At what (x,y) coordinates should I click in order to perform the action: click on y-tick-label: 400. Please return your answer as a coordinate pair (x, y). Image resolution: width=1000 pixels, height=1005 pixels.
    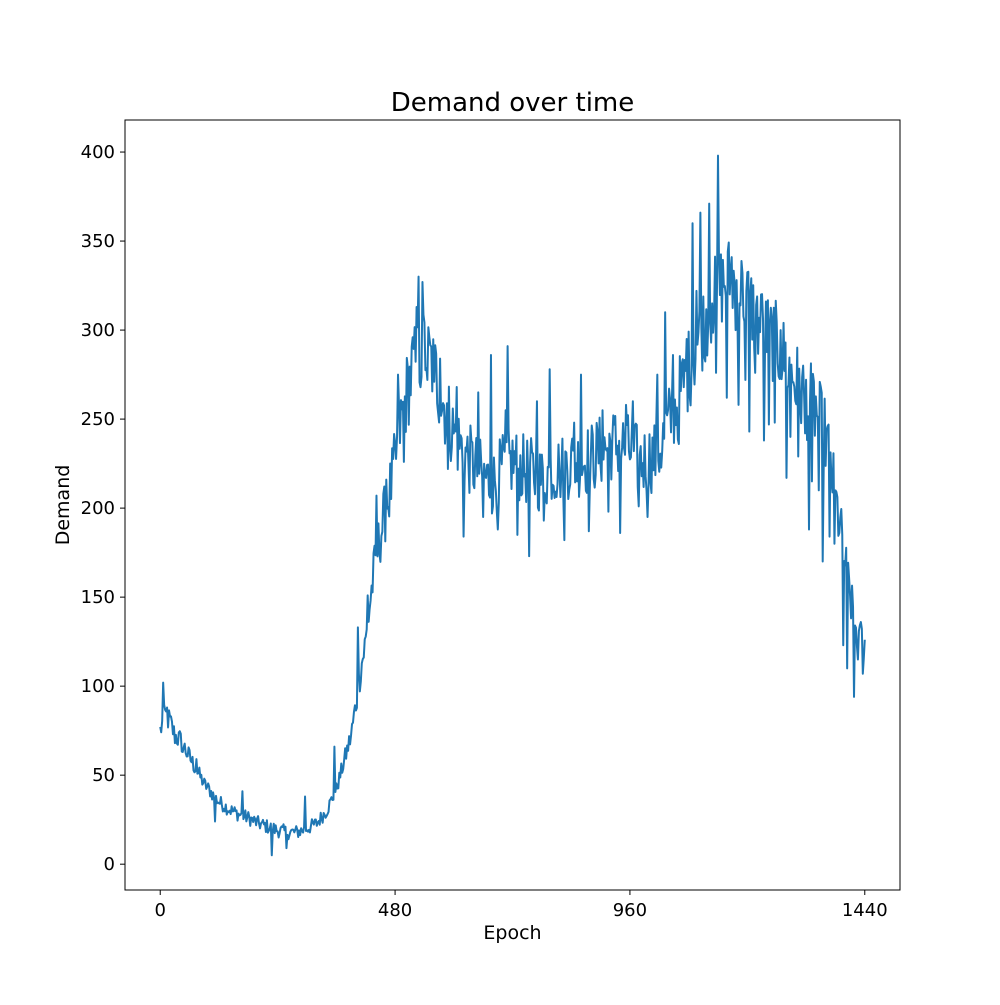
    Looking at the image, I should click on (98, 152).